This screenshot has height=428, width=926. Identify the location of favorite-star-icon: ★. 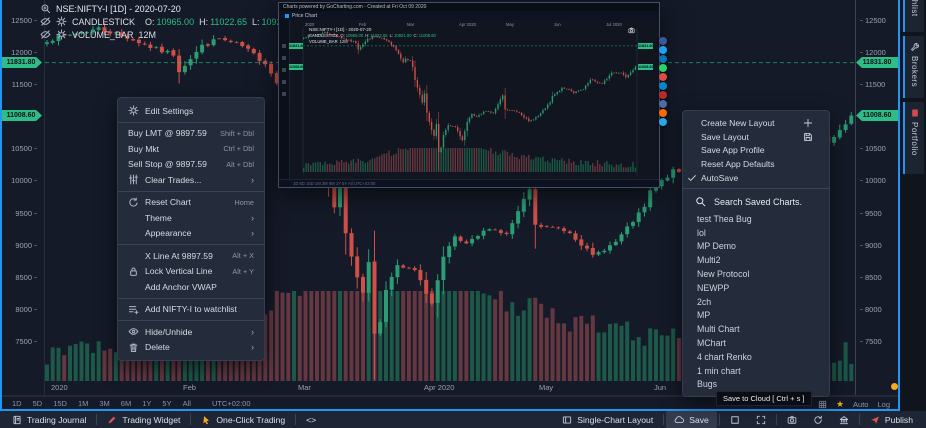
(840, 403).